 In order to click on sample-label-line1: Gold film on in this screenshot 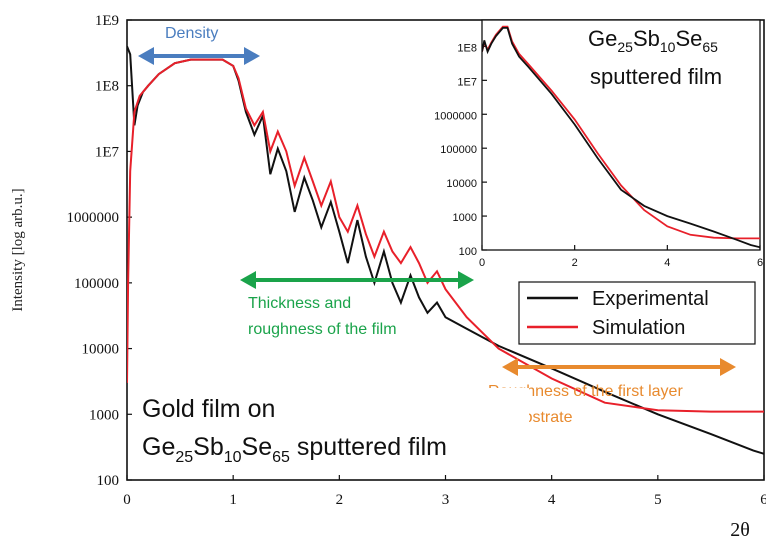, I will do `click(208, 409)`.